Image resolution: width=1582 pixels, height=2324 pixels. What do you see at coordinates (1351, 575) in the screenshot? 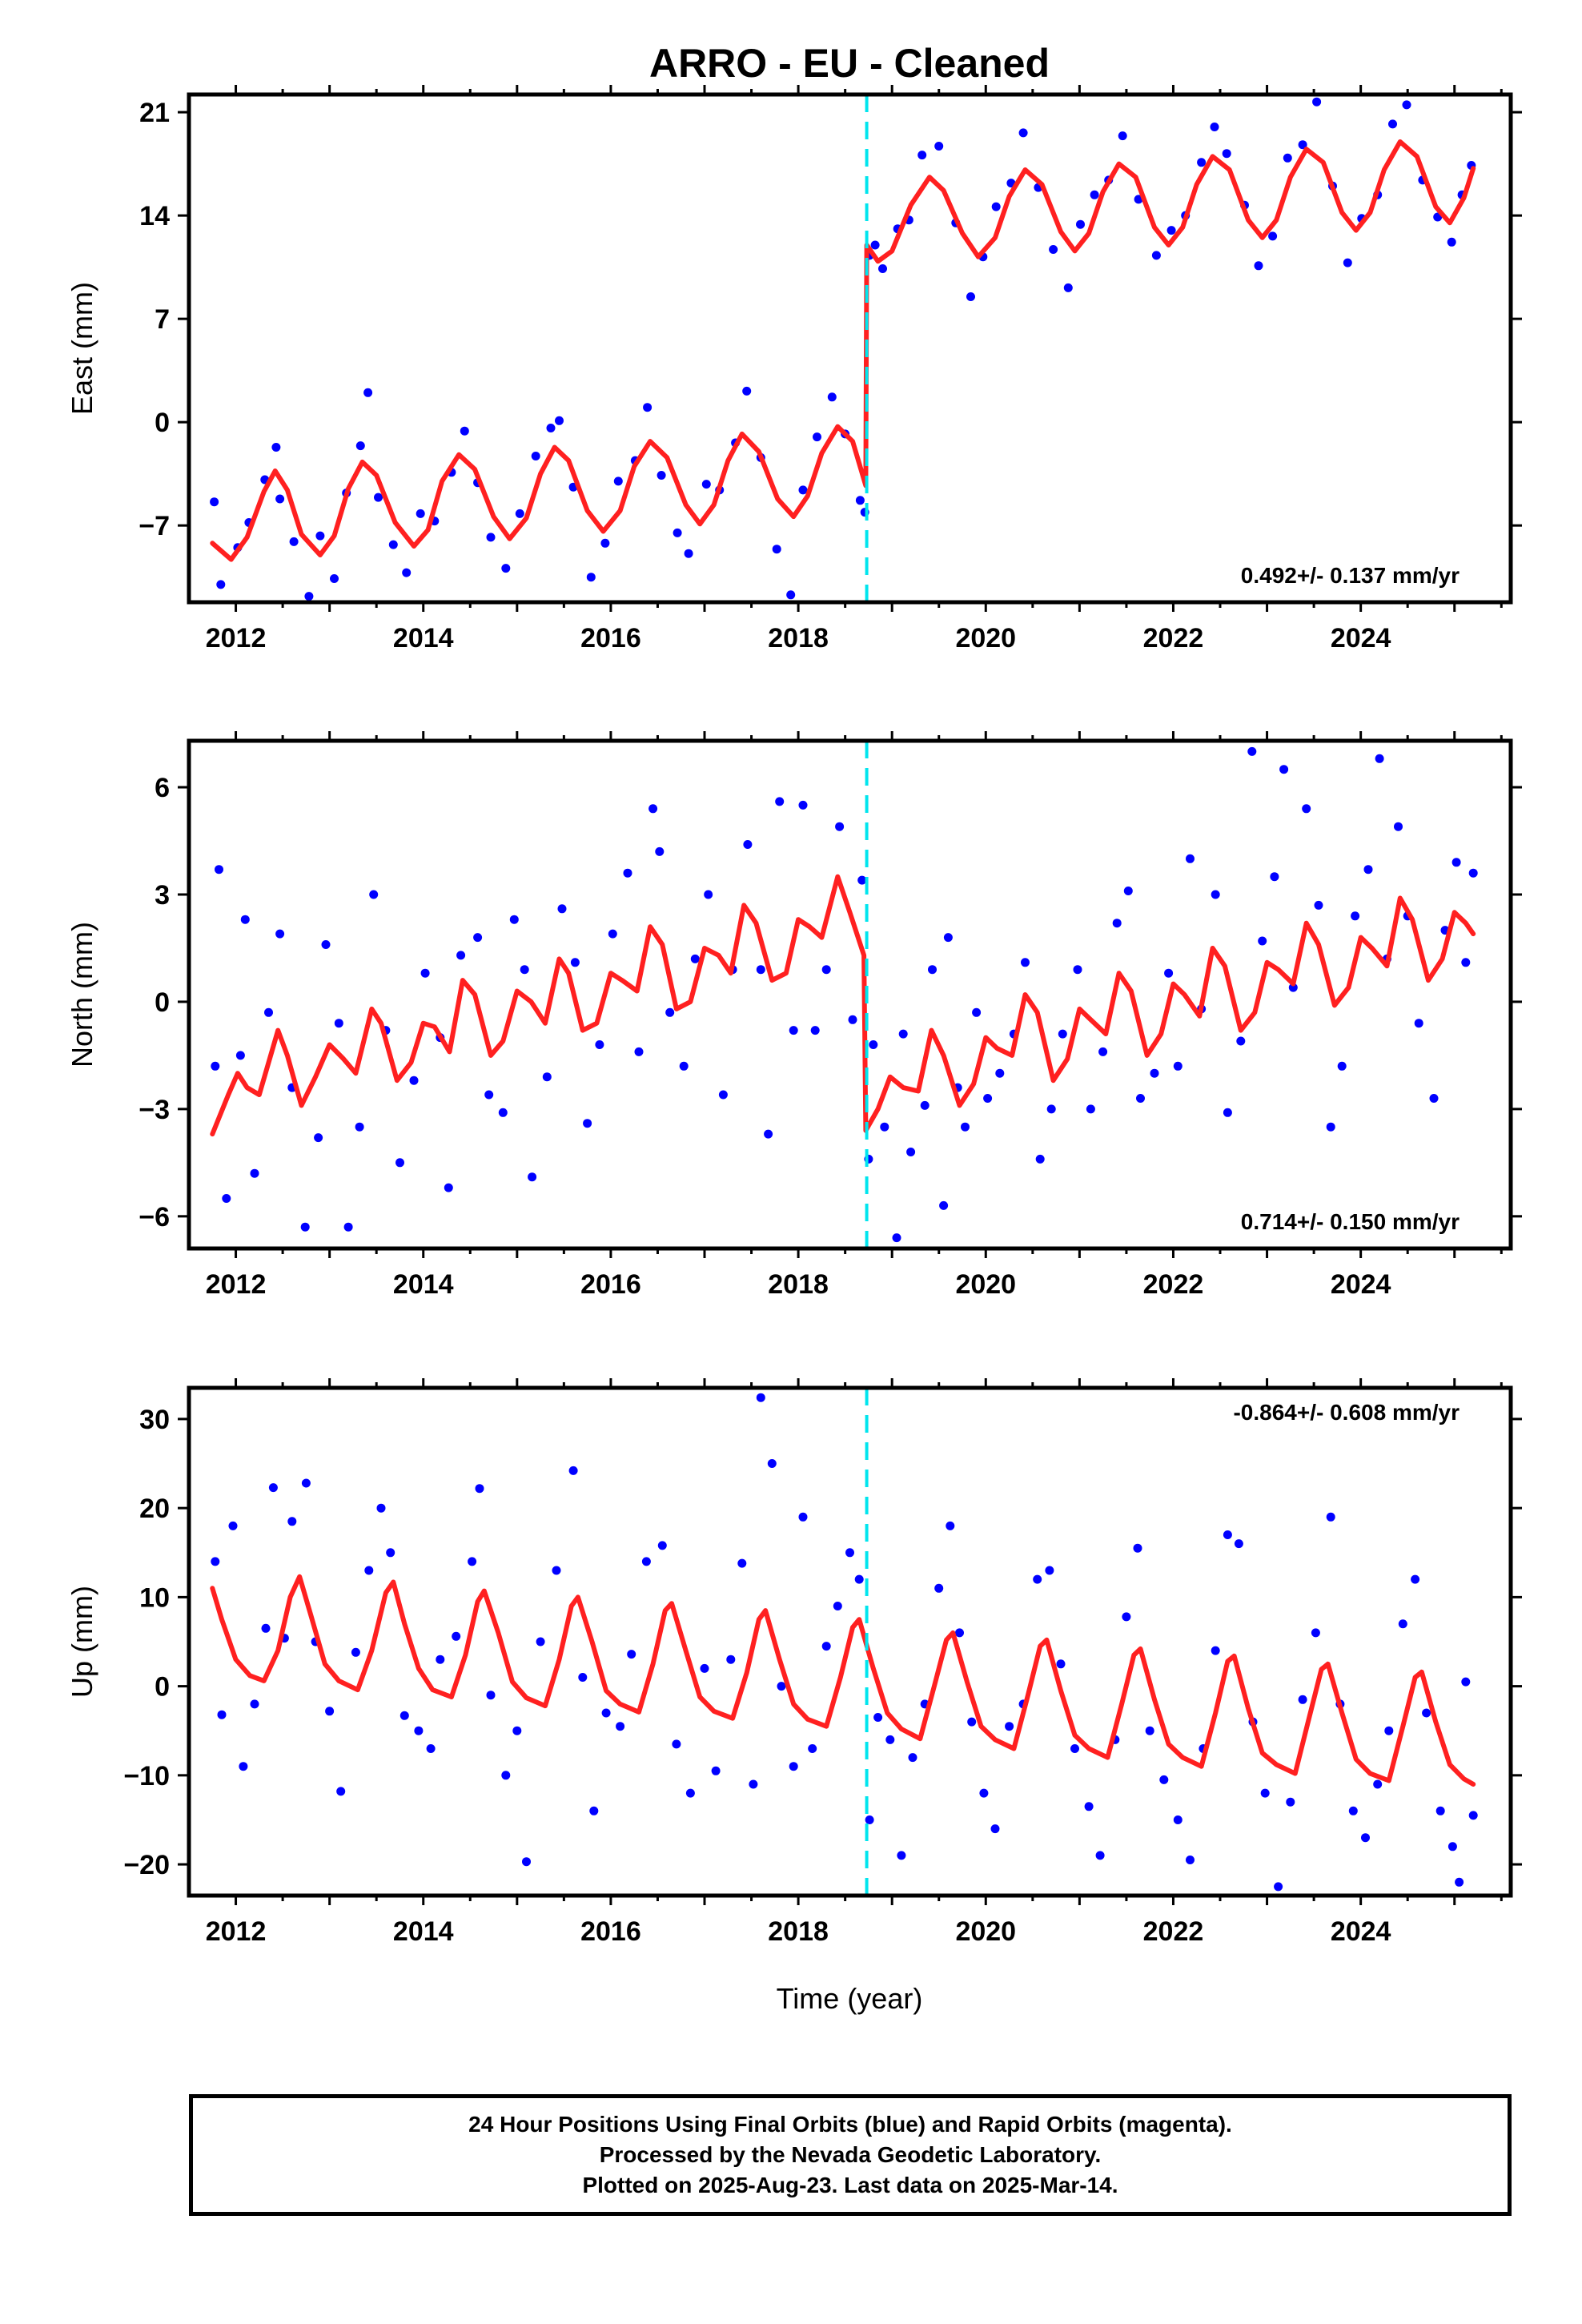
I see `velocity-rate-label: 0.492+/- 0.137 mm/yr` at bounding box center [1351, 575].